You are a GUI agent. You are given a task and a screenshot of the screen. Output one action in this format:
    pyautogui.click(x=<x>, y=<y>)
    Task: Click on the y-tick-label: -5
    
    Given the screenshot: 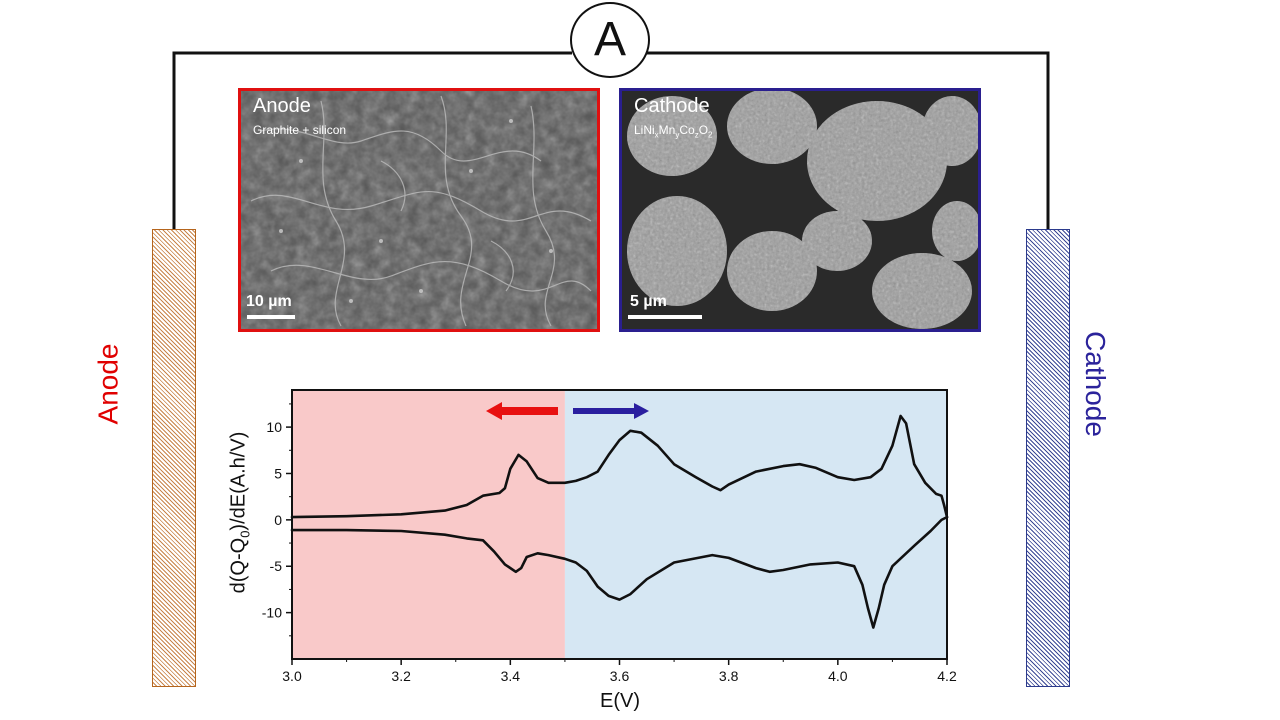 What is the action you would take?
    pyautogui.click(x=276, y=566)
    